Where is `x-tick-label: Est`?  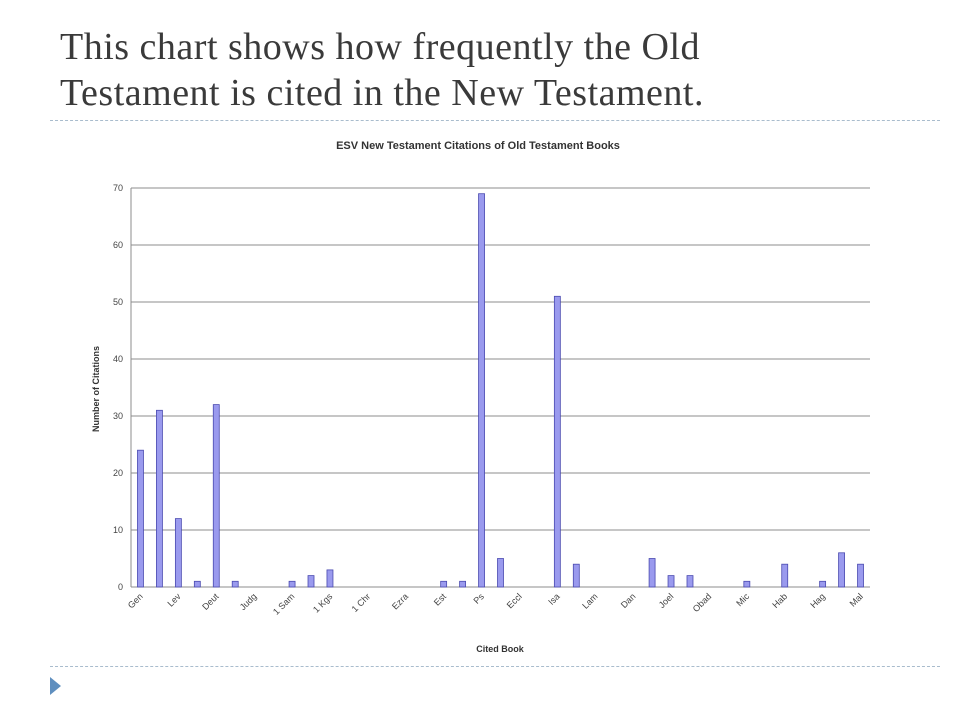
x-tick-label: Est is located at coordinates (440, 599).